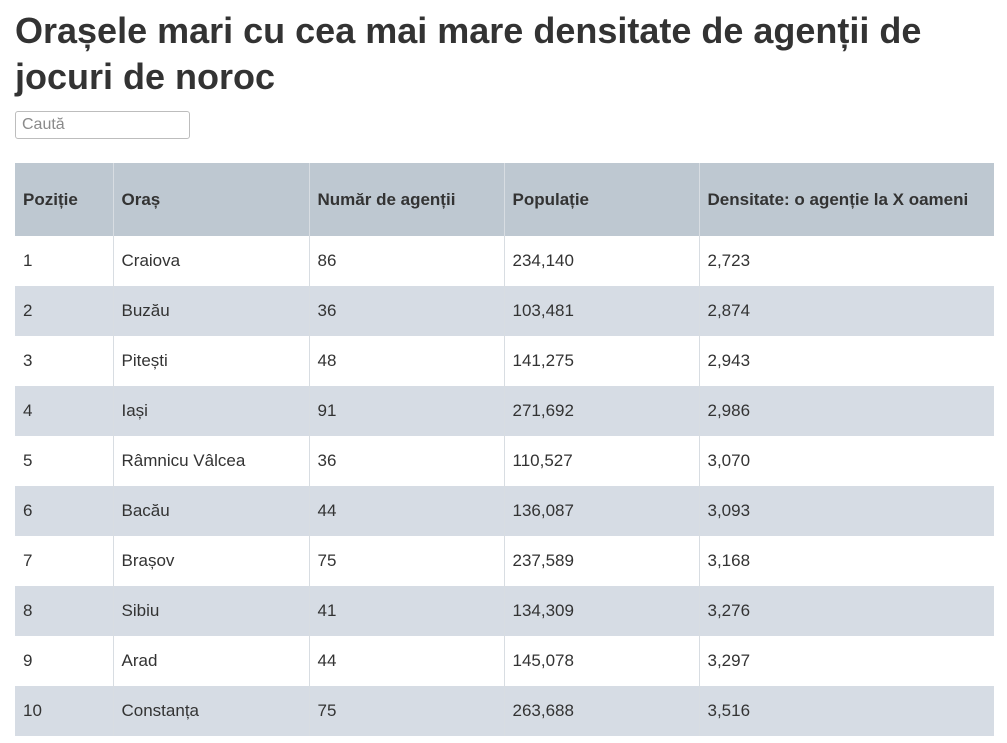  Describe the element at coordinates (407, 611) in the screenshot. I see `cell-numar-agentii: 41` at that location.